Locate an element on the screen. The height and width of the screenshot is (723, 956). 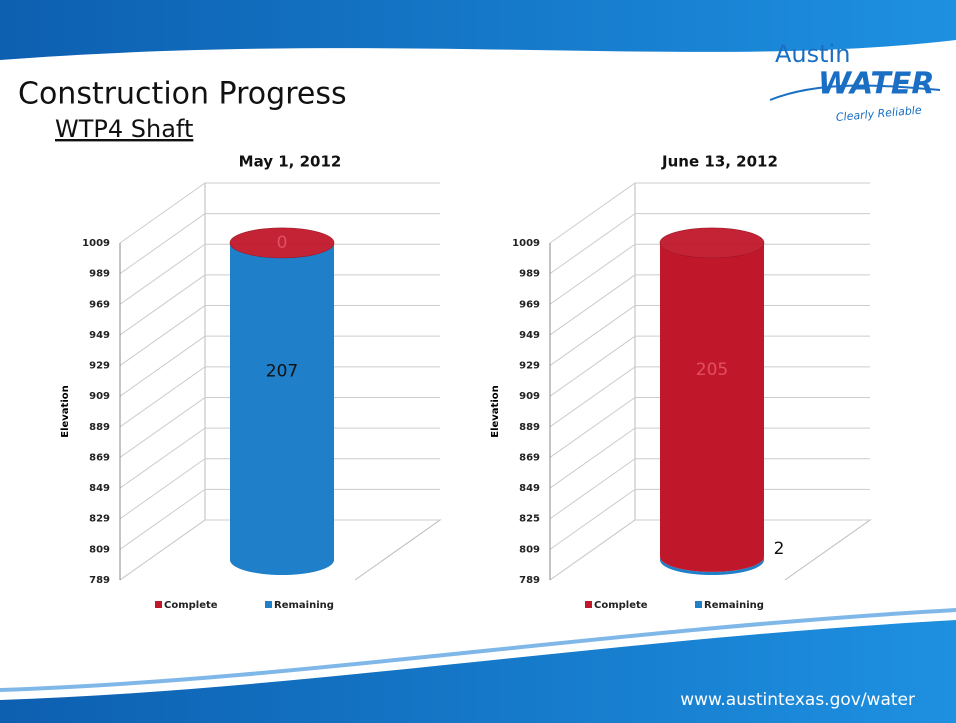
data-label: 2 is located at coordinates (779, 549).